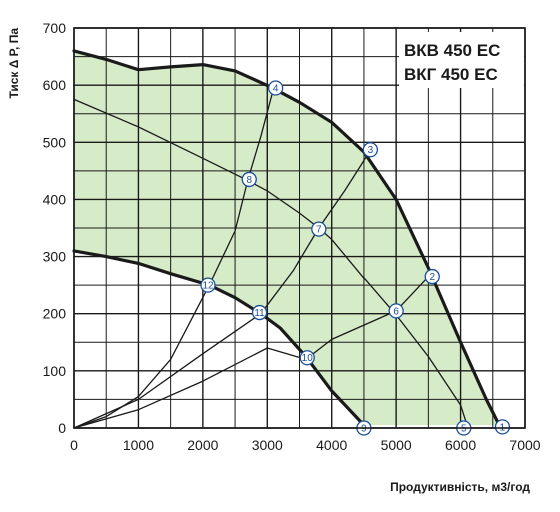  I want to click on y-tick-label: 400, so click(55, 199).